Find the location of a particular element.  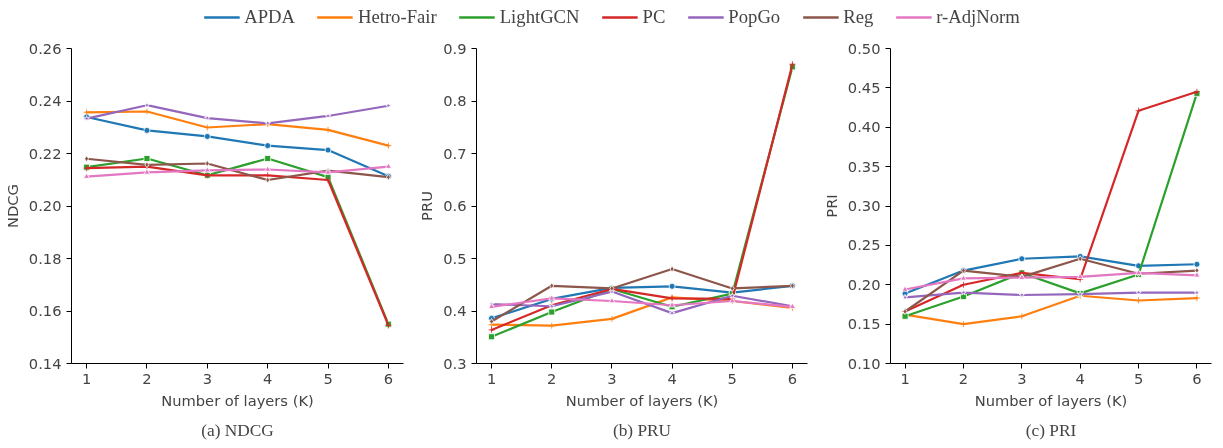

y-axis-title: NDCG is located at coordinates (12, 206).